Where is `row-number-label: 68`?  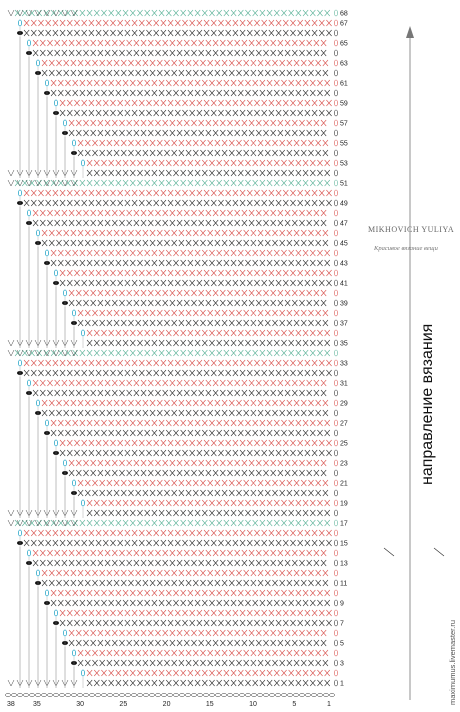
row-number-label: 68 is located at coordinates (344, 14).